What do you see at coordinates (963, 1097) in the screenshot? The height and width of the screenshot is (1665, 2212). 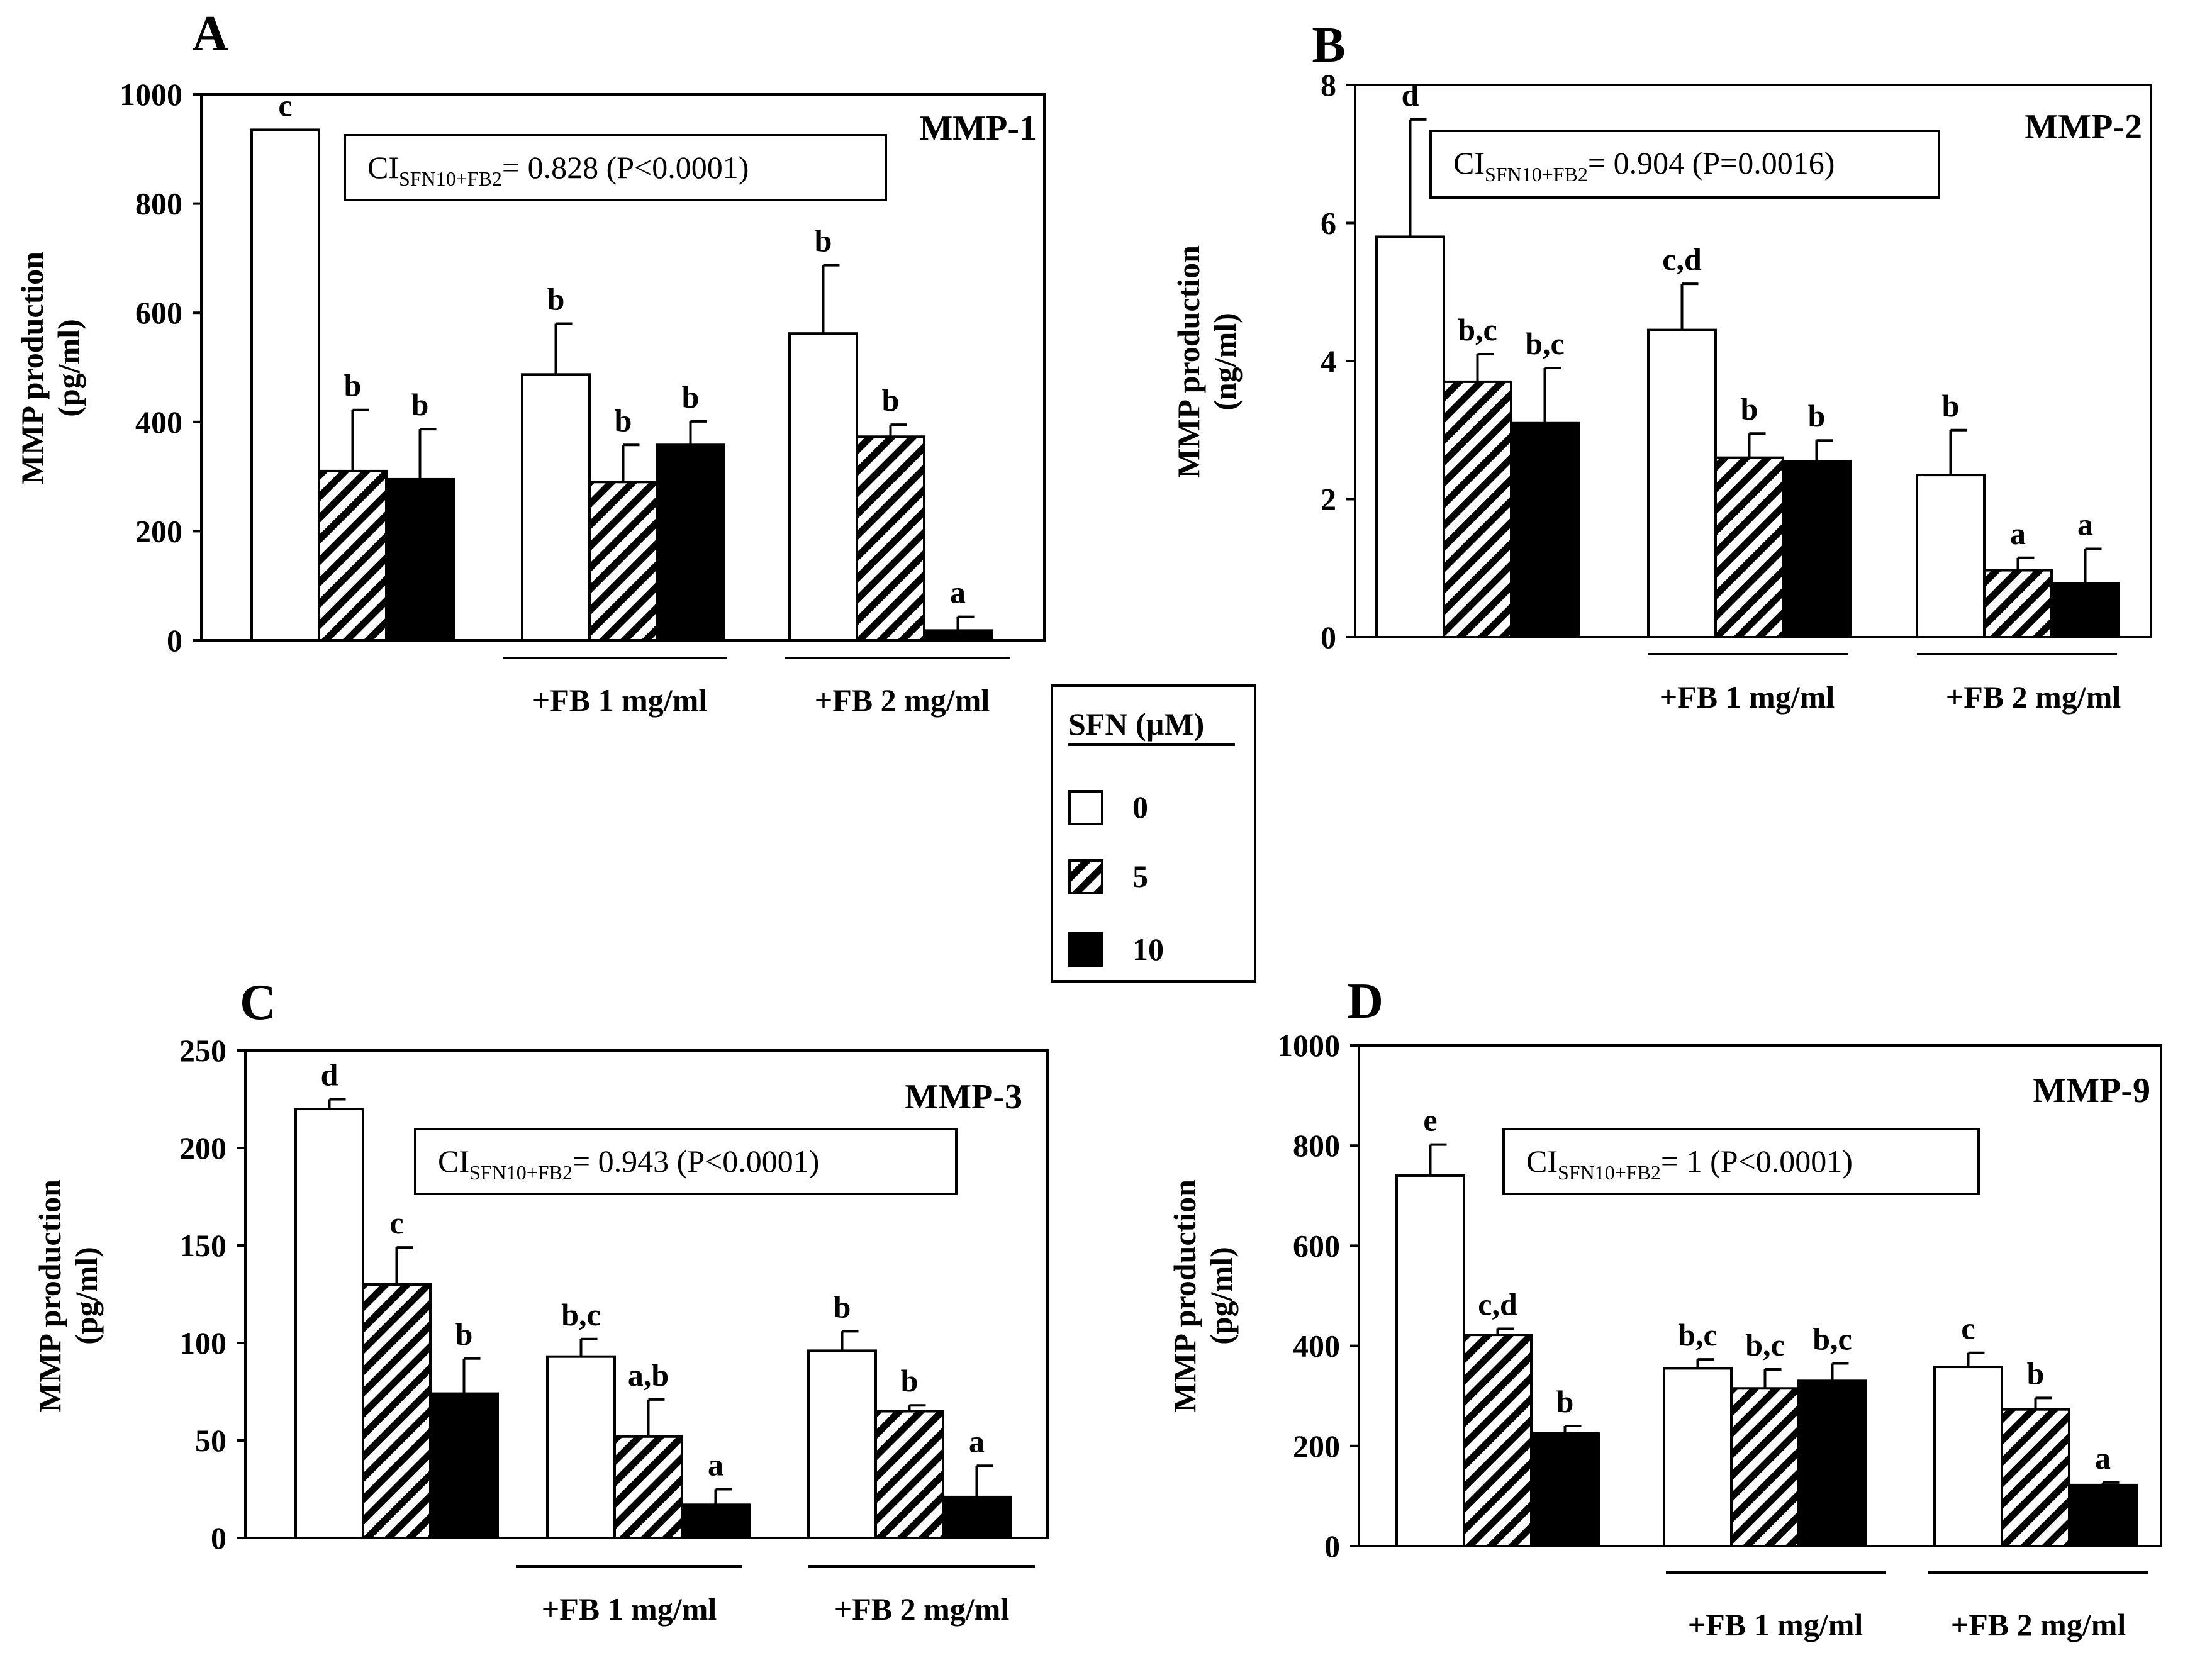 I see `chart-title: MMP-3` at bounding box center [963, 1097].